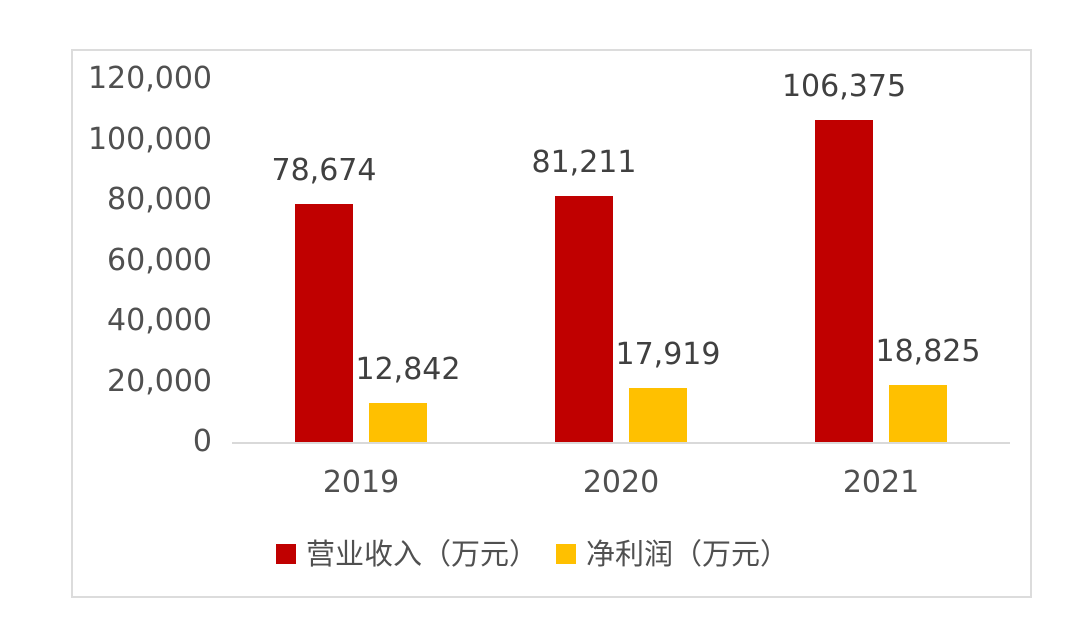 This screenshot has height=638, width=1080. Describe the element at coordinates (541, 554) in the screenshot. I see `legend: 营业收入（万元） 净利润（万元）` at that location.